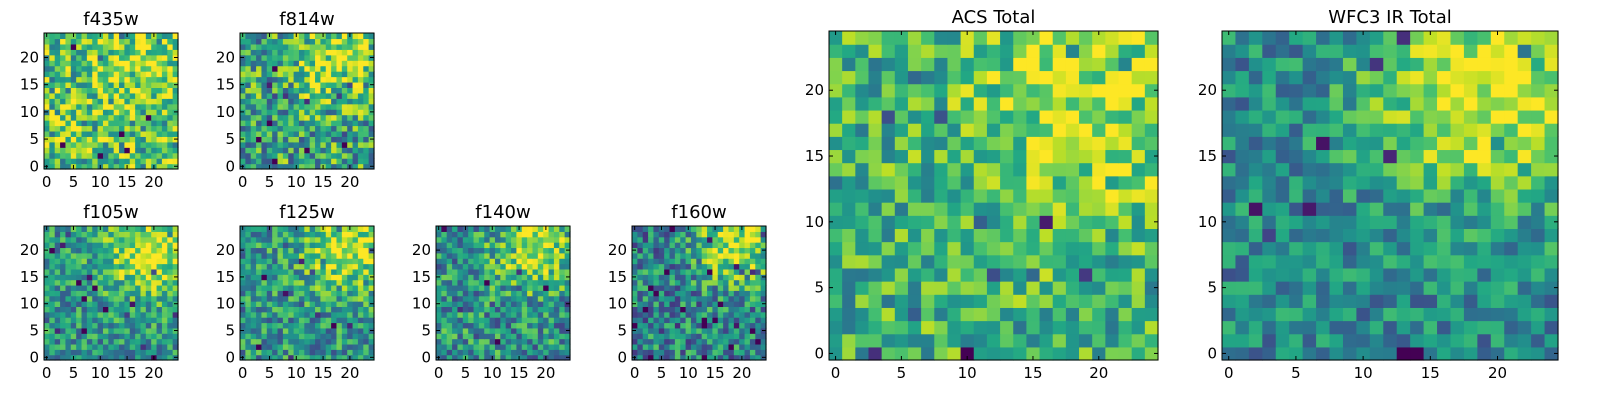  Describe the element at coordinates (519, 373) in the screenshot. I see `x-tick-label: 15` at that location.